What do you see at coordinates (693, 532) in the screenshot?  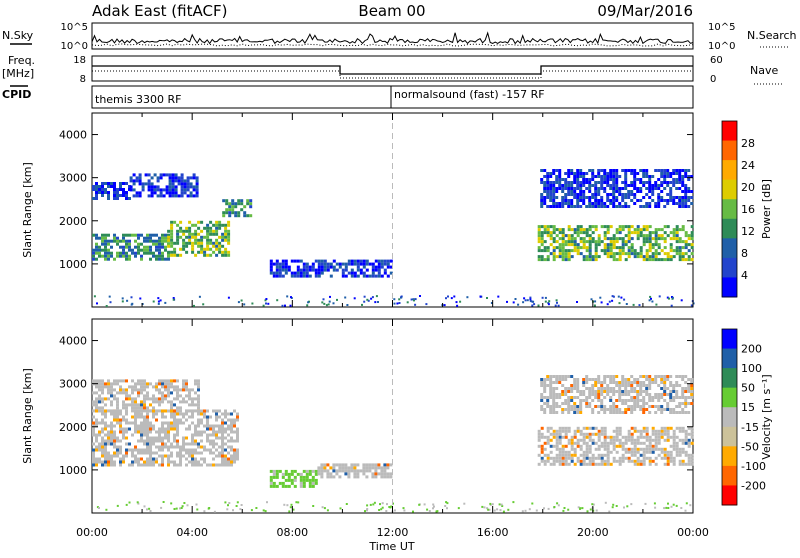 I see `x-tick-label: 00:00` at bounding box center [693, 532].